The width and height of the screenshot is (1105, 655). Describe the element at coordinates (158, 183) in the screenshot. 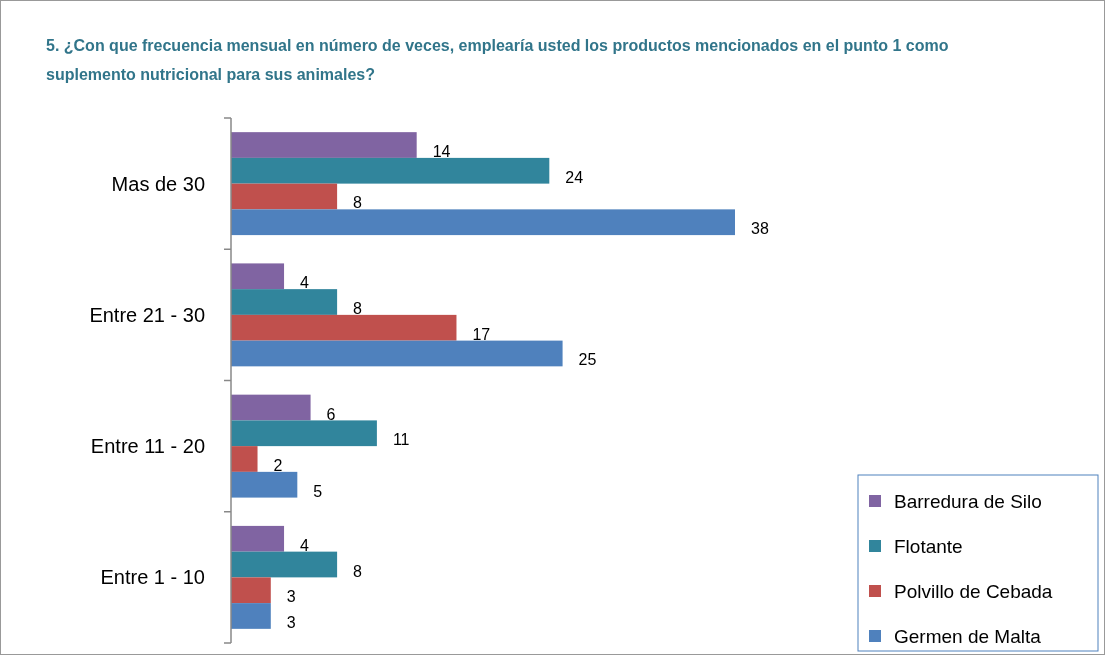

I see `y-tick-label: Mas de 30` at that location.